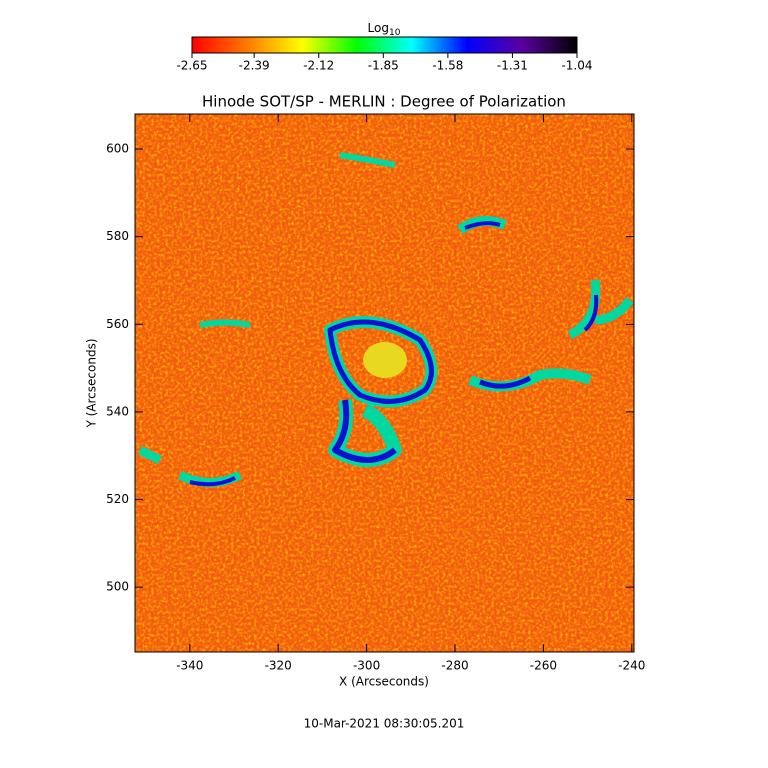 Image resolution: width=768 pixels, height=768 pixels. Describe the element at coordinates (117, 149) in the screenshot. I see `y-tick-label: 600` at that location.